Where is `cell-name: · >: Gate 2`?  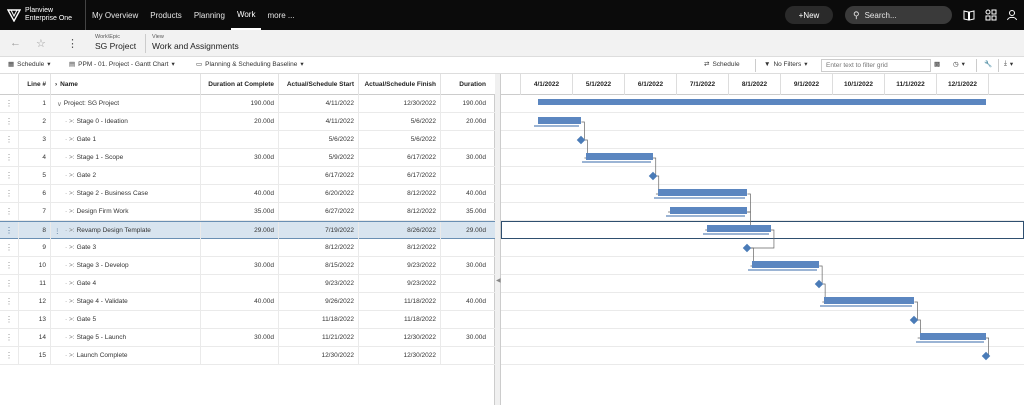 cell-name: · >: Gate 2 is located at coordinates (125, 175).